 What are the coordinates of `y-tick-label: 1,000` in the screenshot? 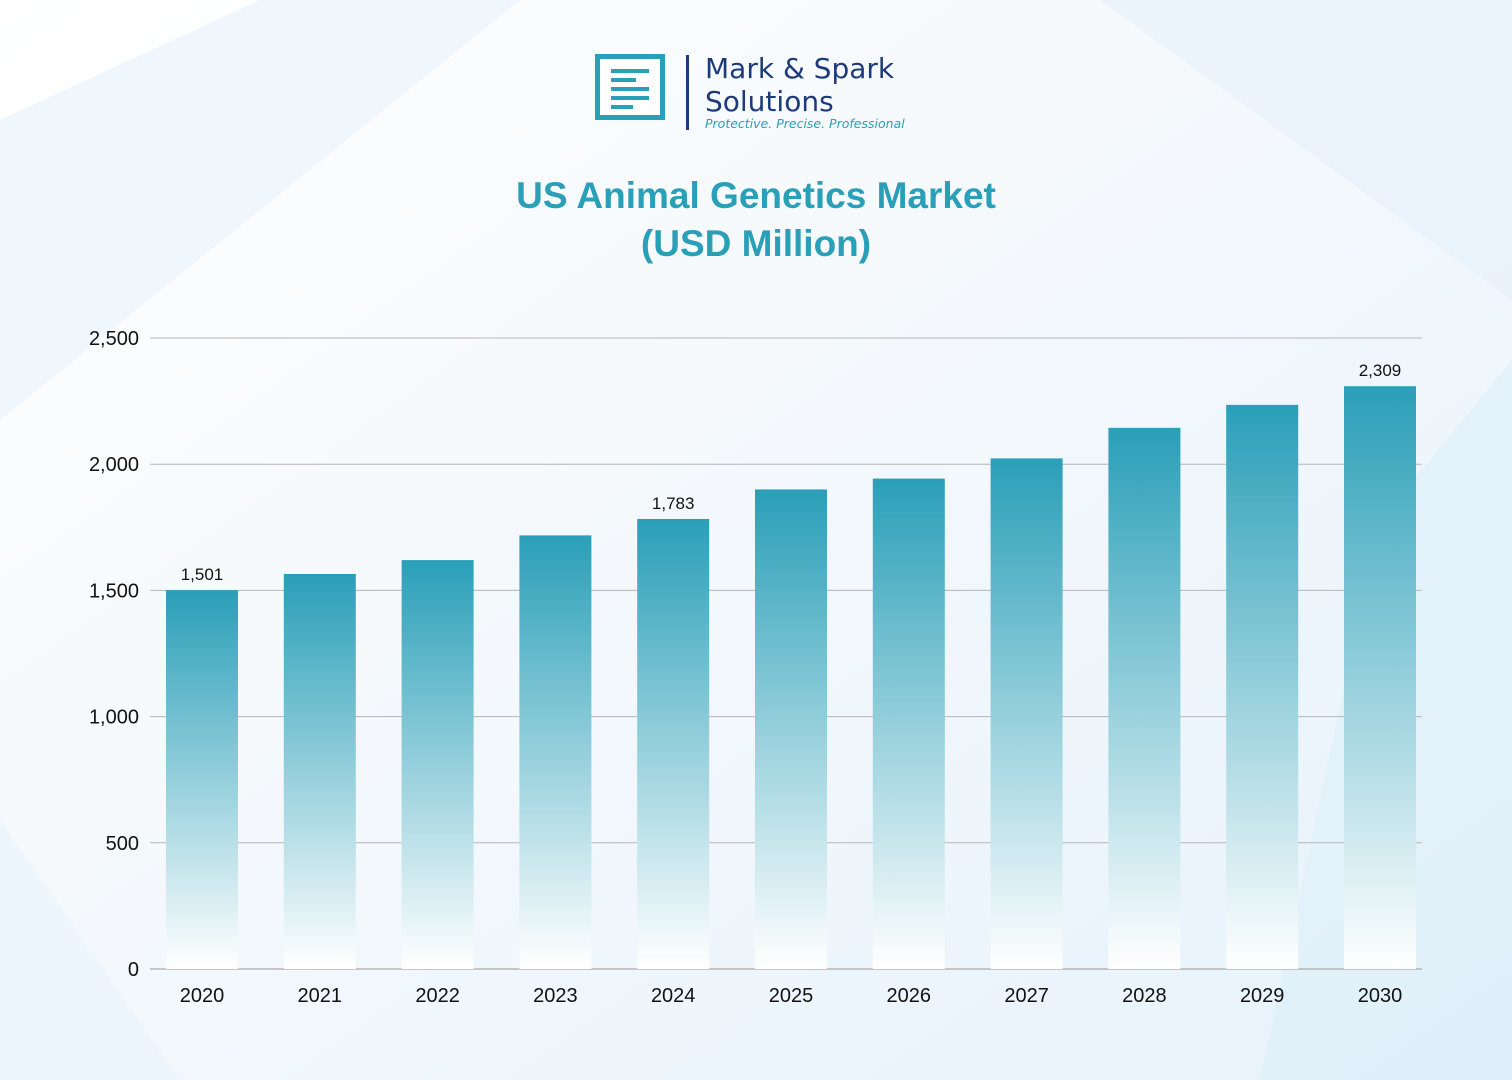 It's located at (114, 718).